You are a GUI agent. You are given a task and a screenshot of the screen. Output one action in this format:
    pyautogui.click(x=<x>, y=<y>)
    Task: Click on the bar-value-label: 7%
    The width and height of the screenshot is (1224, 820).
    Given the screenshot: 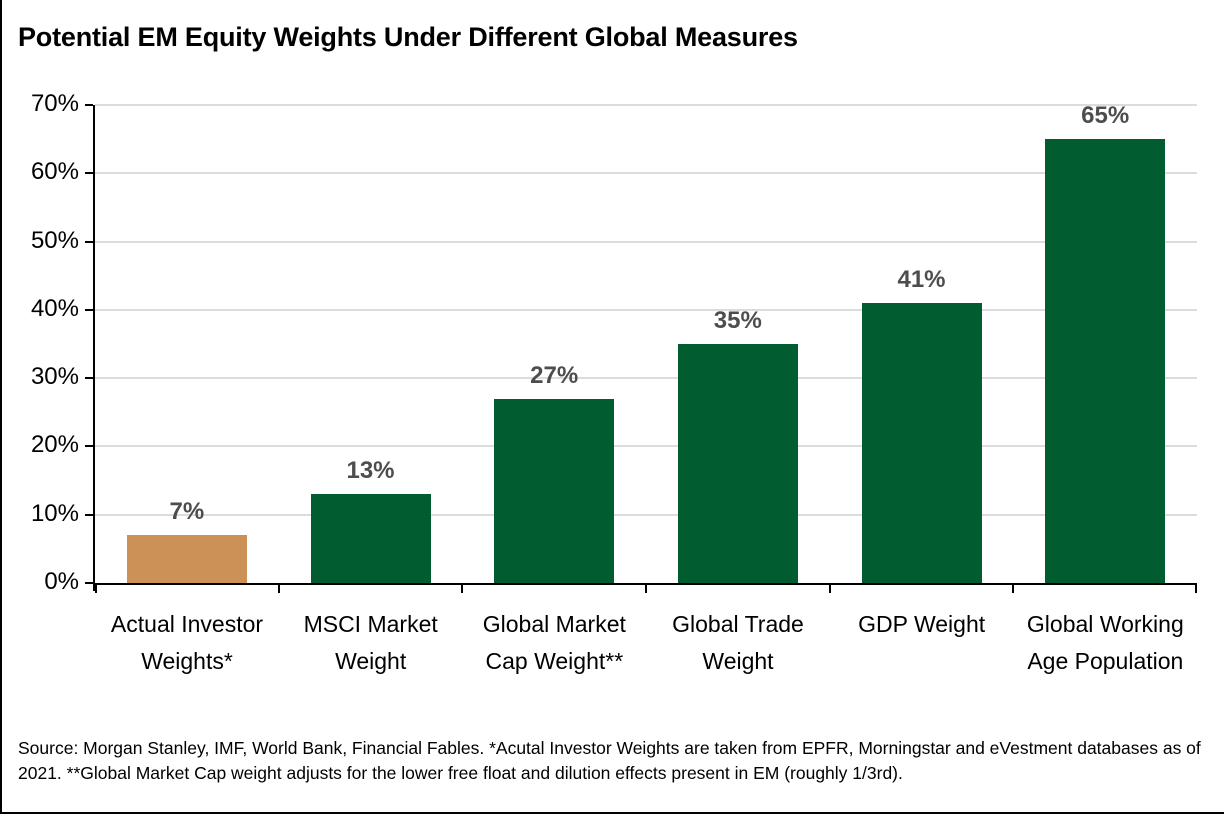 What is the action you would take?
    pyautogui.click(x=187, y=512)
    